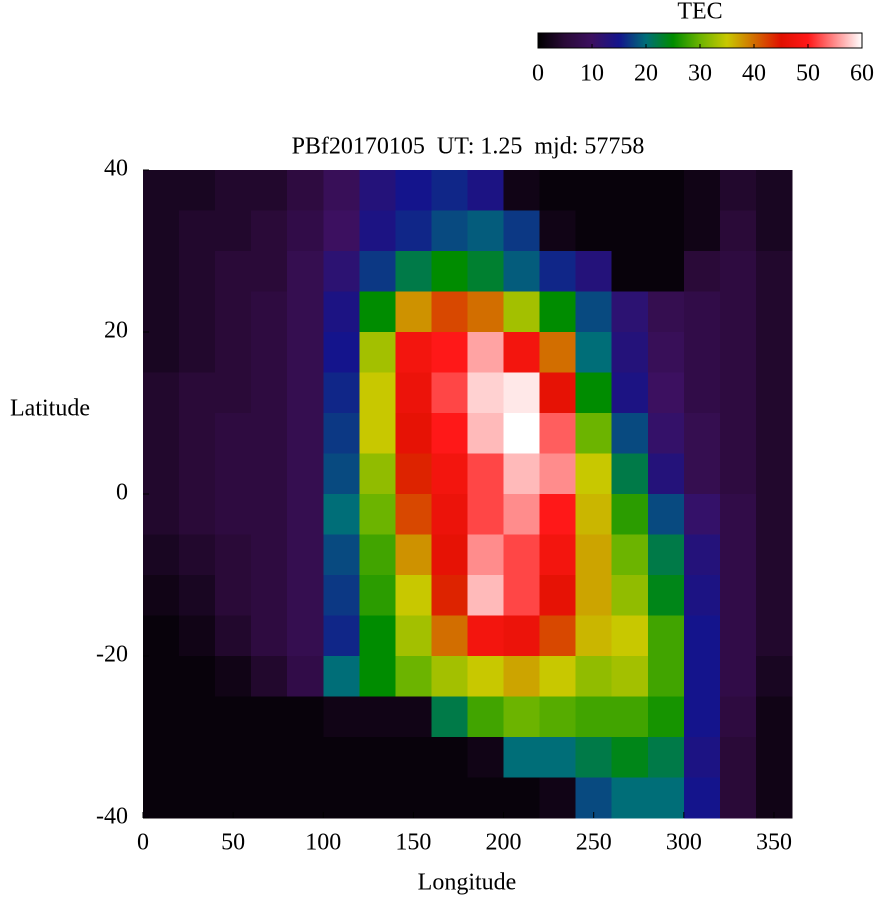 Image resolution: width=877 pixels, height=900 pixels. I want to click on y-tick-label: 0, so click(122, 493).